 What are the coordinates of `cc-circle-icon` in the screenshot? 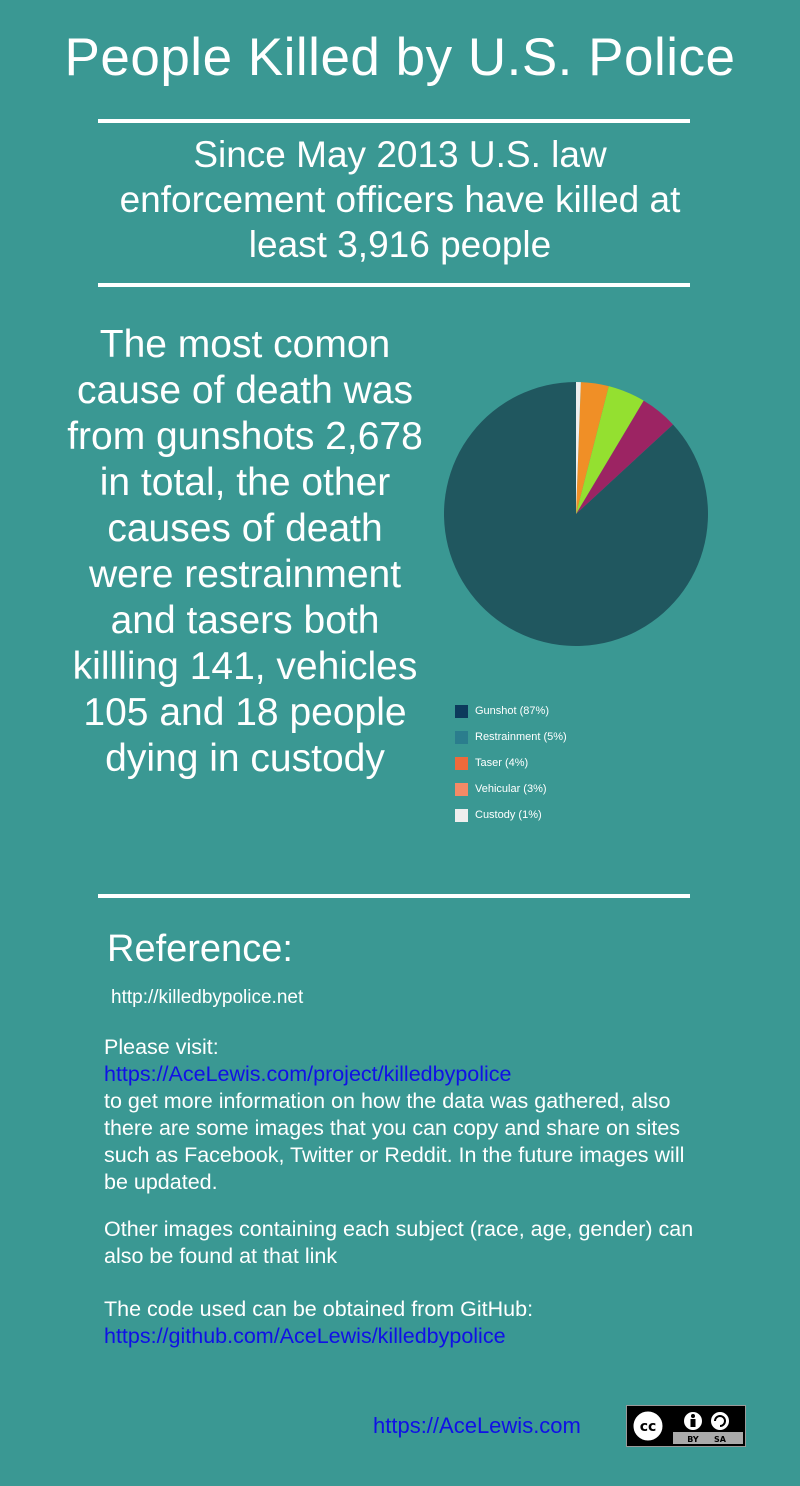 It's located at (648, 1426).